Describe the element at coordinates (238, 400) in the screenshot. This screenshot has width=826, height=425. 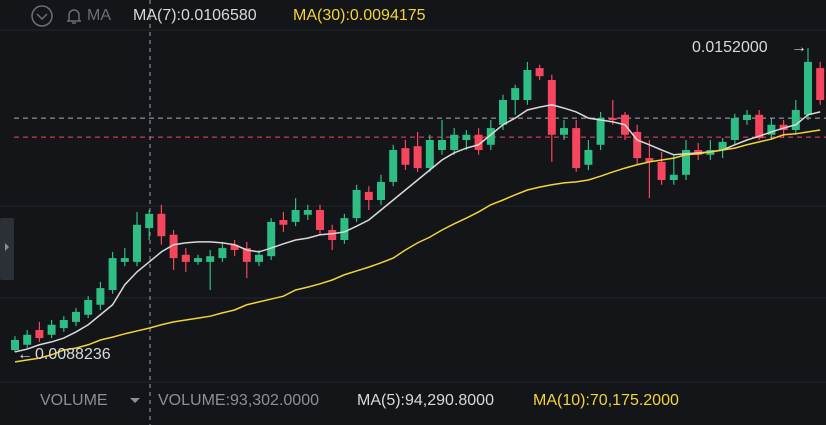
I see `volume-label: VOLUME:93,302.0000` at that location.